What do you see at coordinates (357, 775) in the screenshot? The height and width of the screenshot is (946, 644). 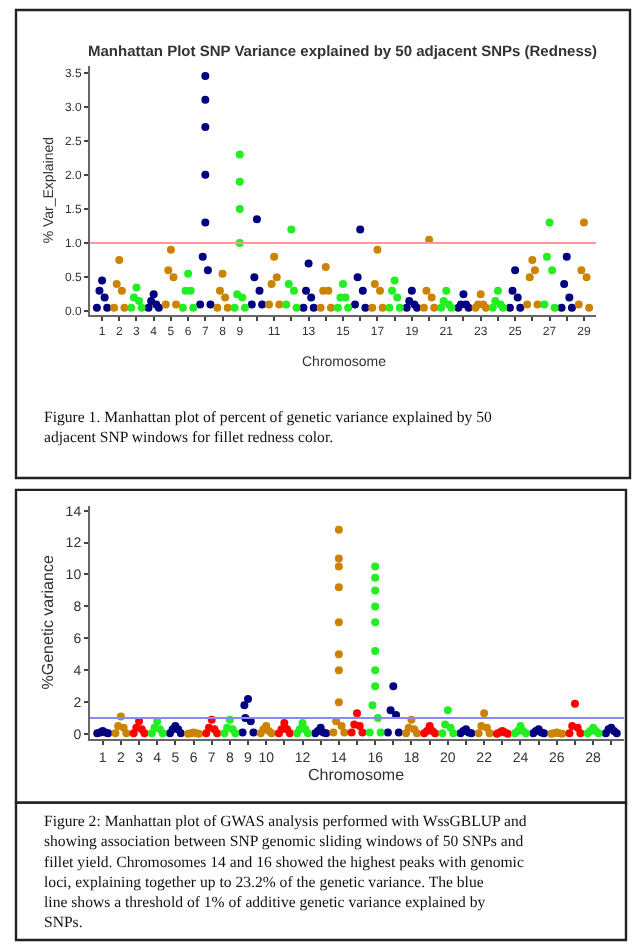 I see `x-axis-title: Chromosome` at bounding box center [357, 775].